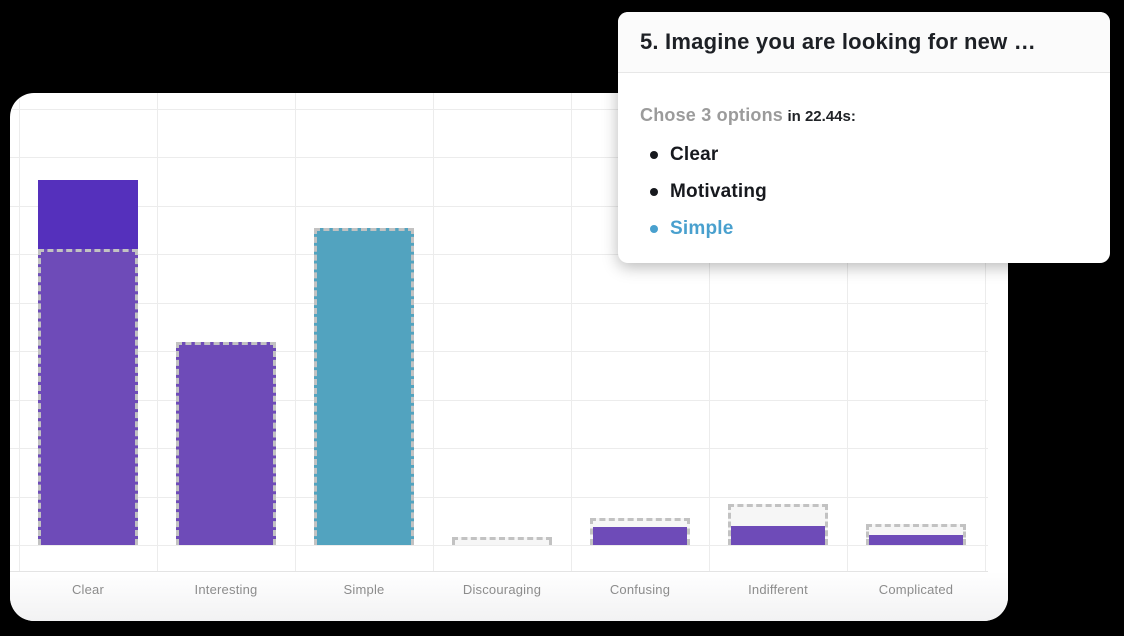 This screenshot has width=1124, height=636. Describe the element at coordinates (712, 115) in the screenshot. I see `chose-options-label: Chose 3 options` at that location.